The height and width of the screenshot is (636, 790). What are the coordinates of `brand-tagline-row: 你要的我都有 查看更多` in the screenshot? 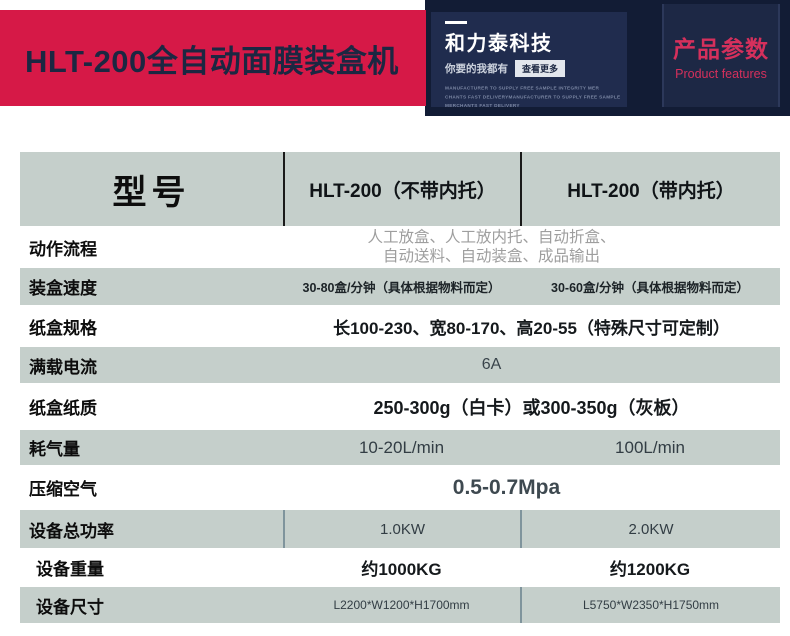 It's located at (532, 68).